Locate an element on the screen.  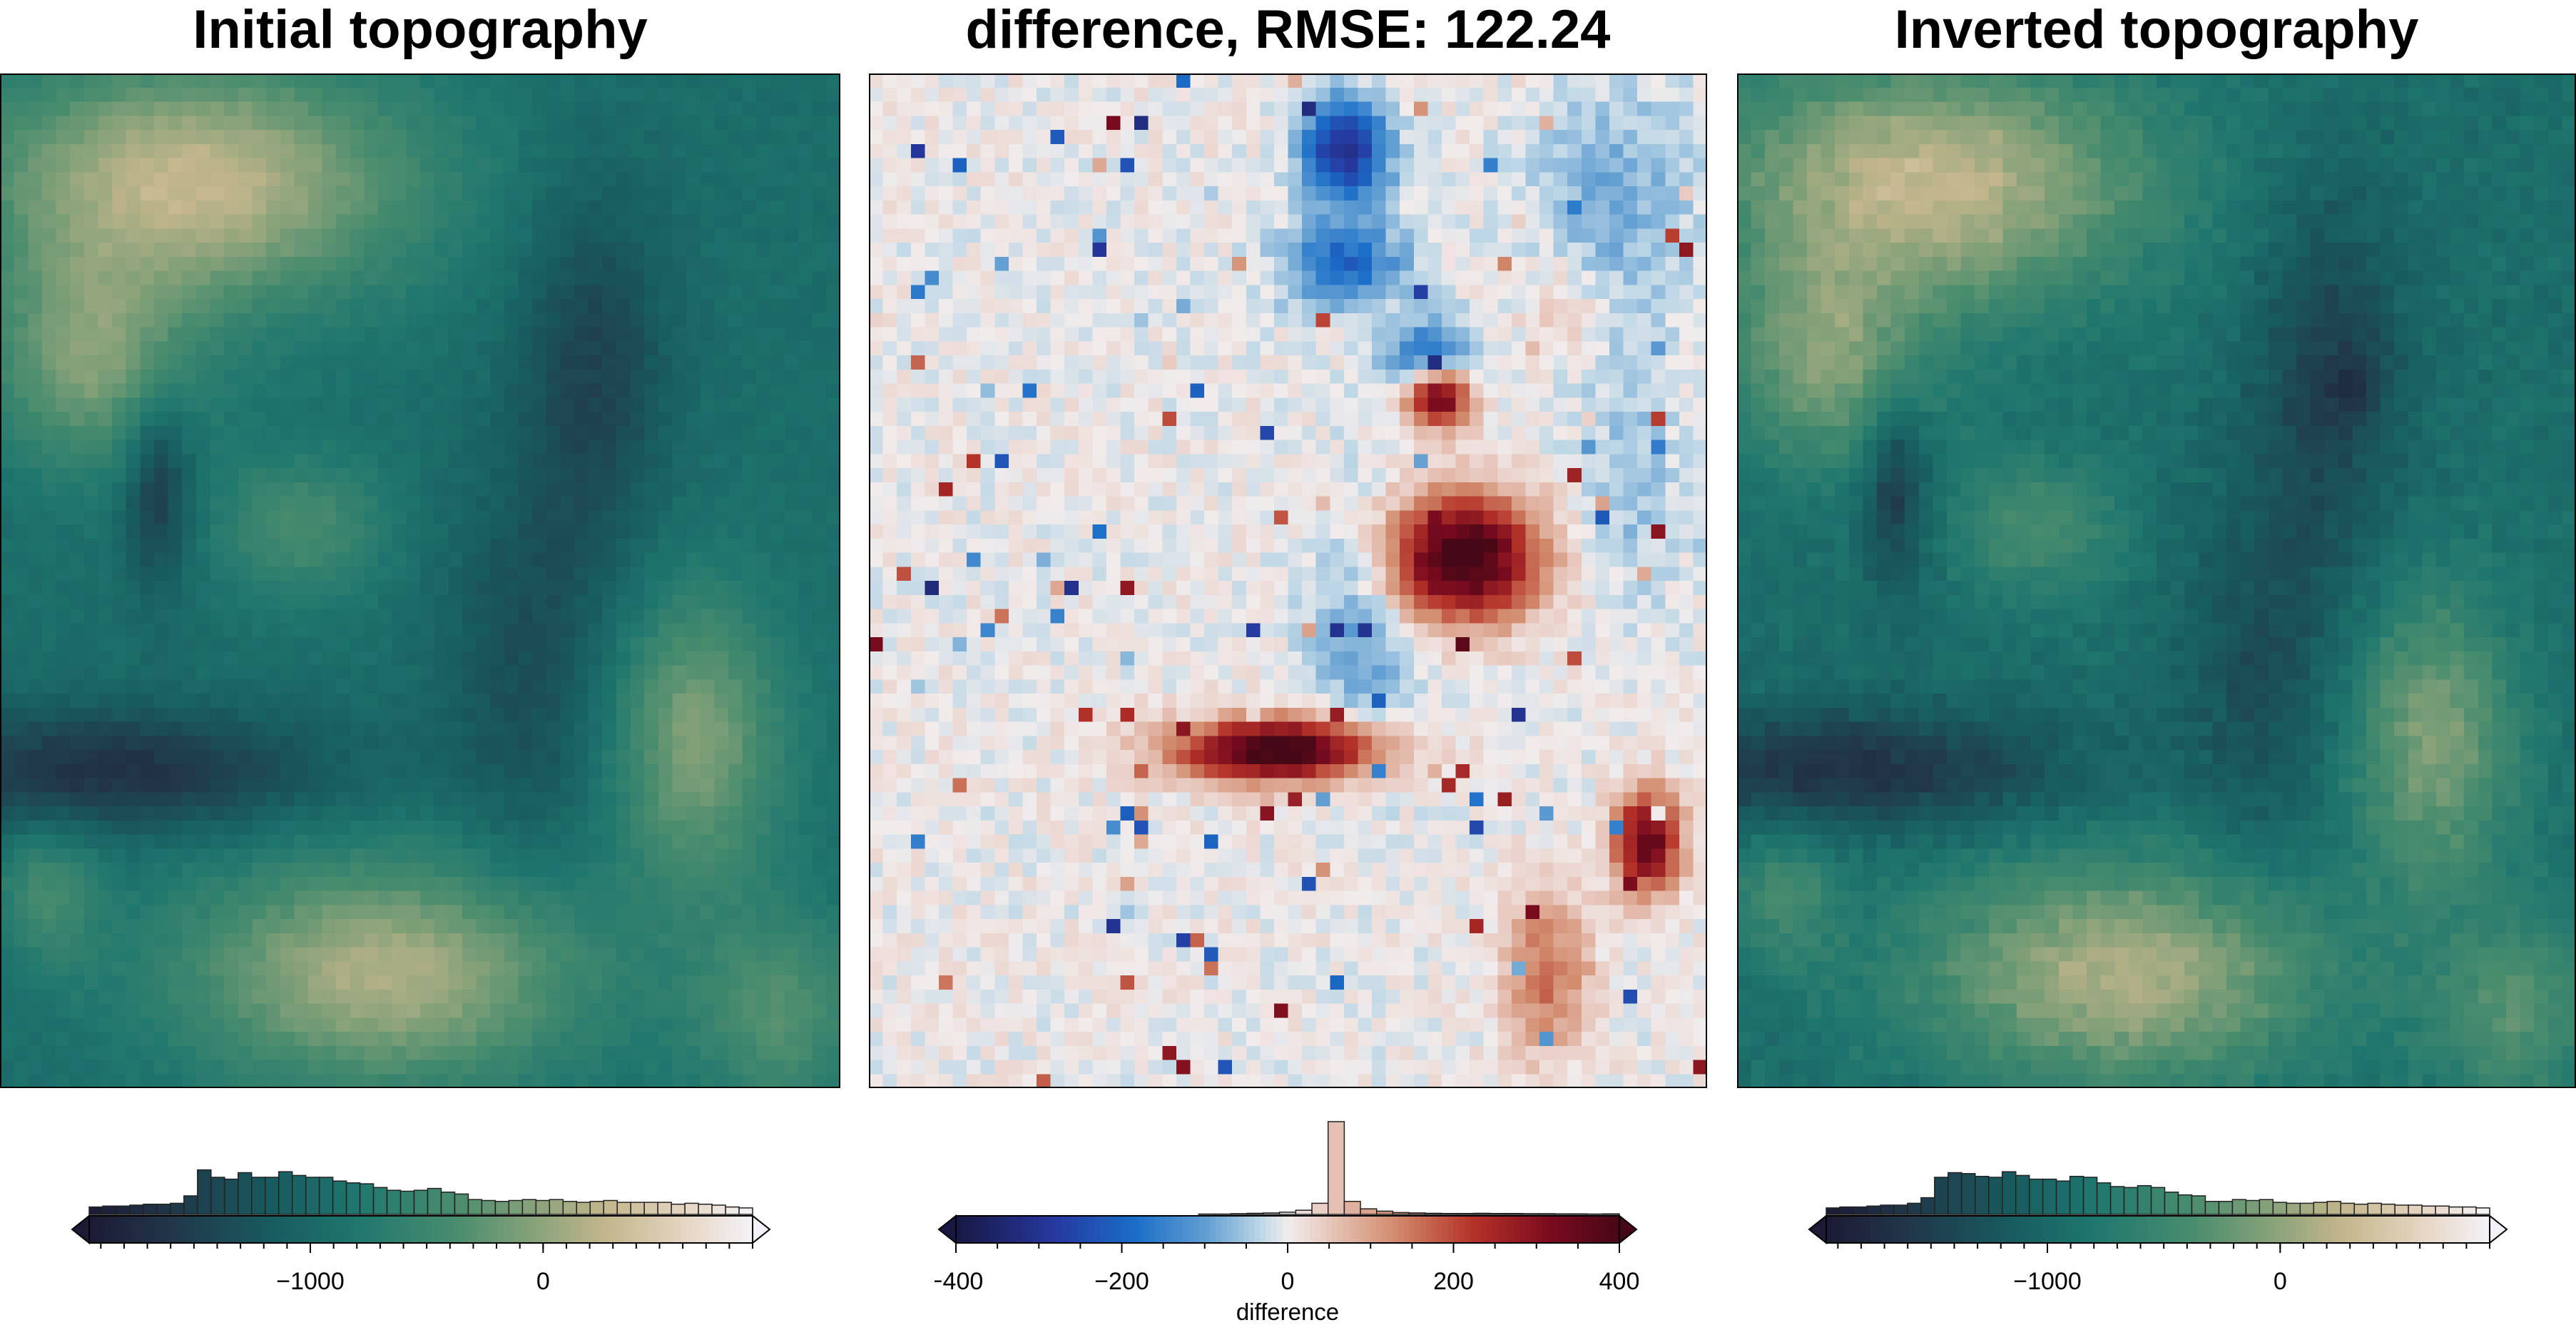
colorbar-difference-tick-label: 200 is located at coordinates (1453, 1282).